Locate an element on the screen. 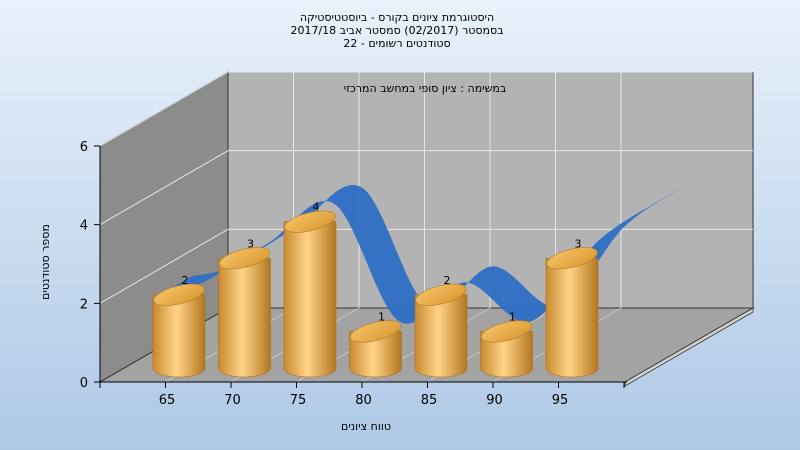 This screenshot has width=800, height=450. chart-title-line-2: בסמסטר (02/2017) סמסטר אביב 2017/18 is located at coordinates (396, 30).